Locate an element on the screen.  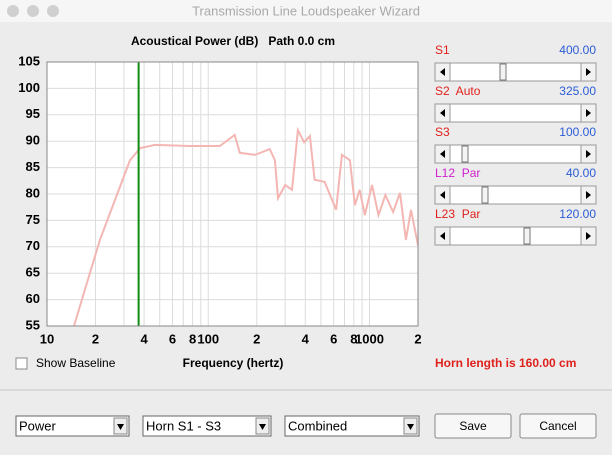
slider-value: 120.00 is located at coordinates (577, 214).